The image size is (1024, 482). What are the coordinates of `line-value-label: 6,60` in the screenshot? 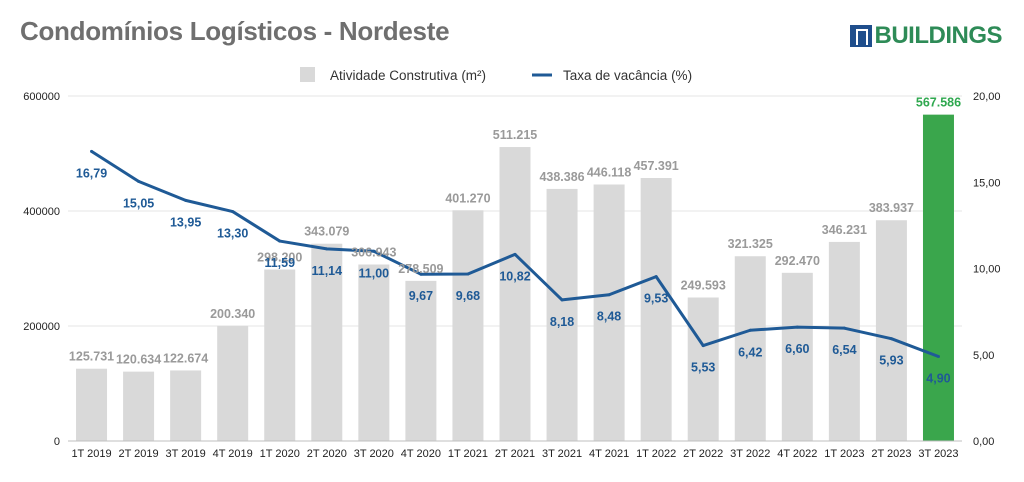 It's located at (797, 349).